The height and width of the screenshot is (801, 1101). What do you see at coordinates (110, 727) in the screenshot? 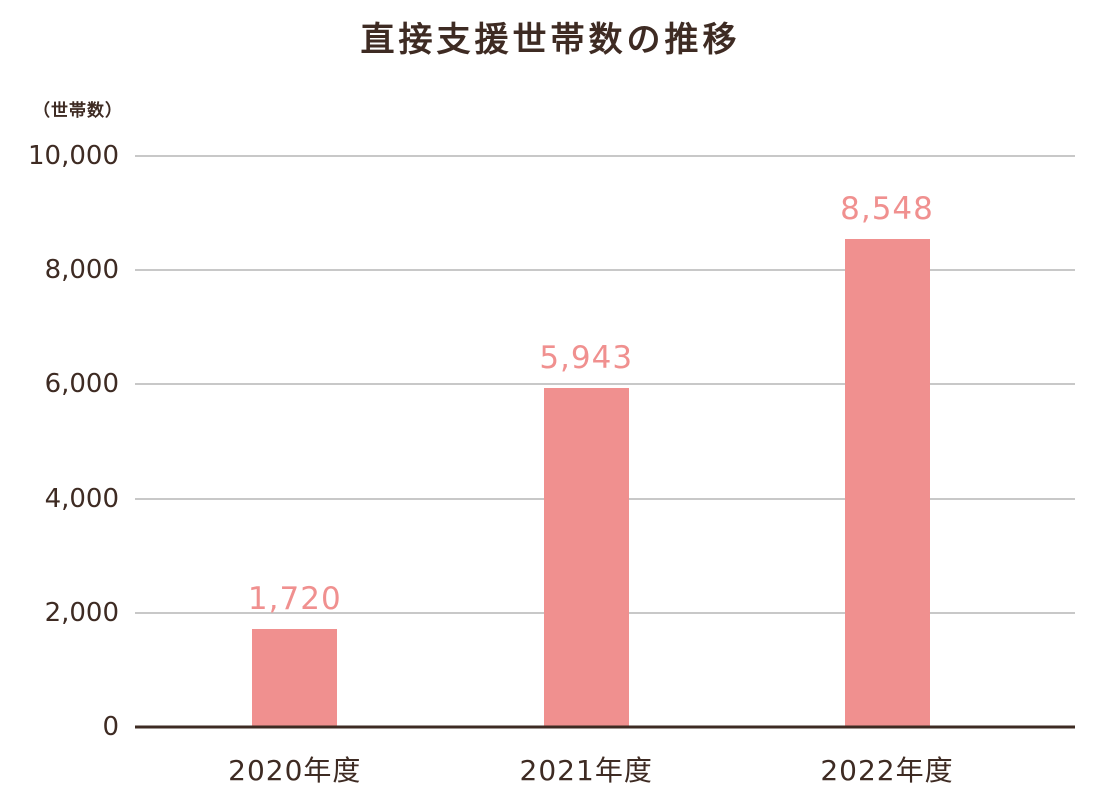
I see `y-tick-label: 0` at bounding box center [110, 727].